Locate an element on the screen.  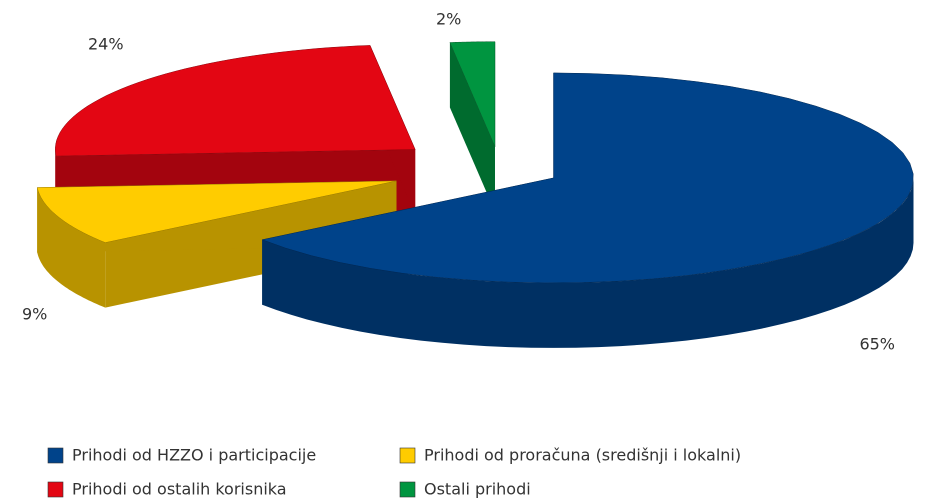
legend-label: Ostali prihodi is located at coordinates (477, 489).